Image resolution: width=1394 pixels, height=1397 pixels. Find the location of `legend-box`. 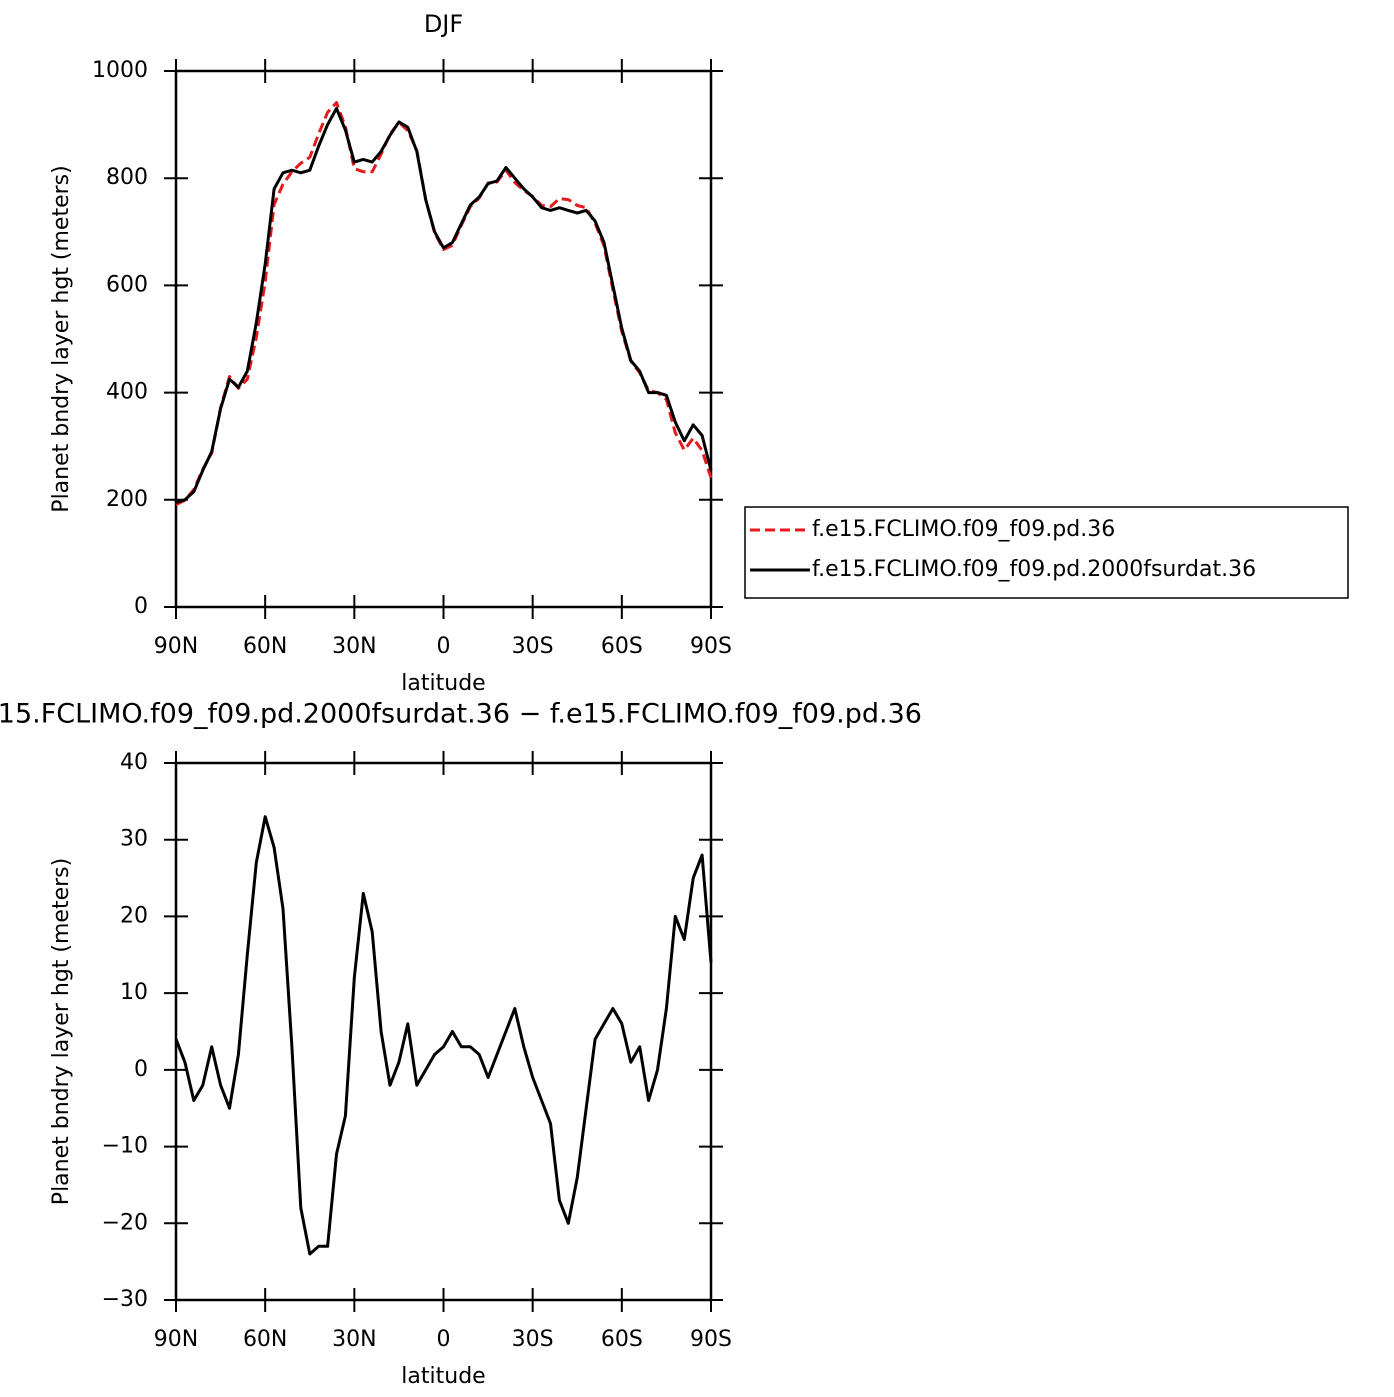

legend-box is located at coordinates (1046, 552).